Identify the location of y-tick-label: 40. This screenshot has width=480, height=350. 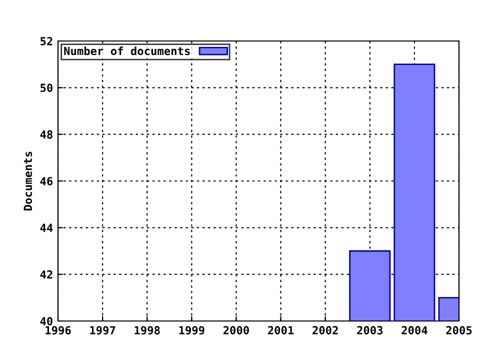
(46, 321).